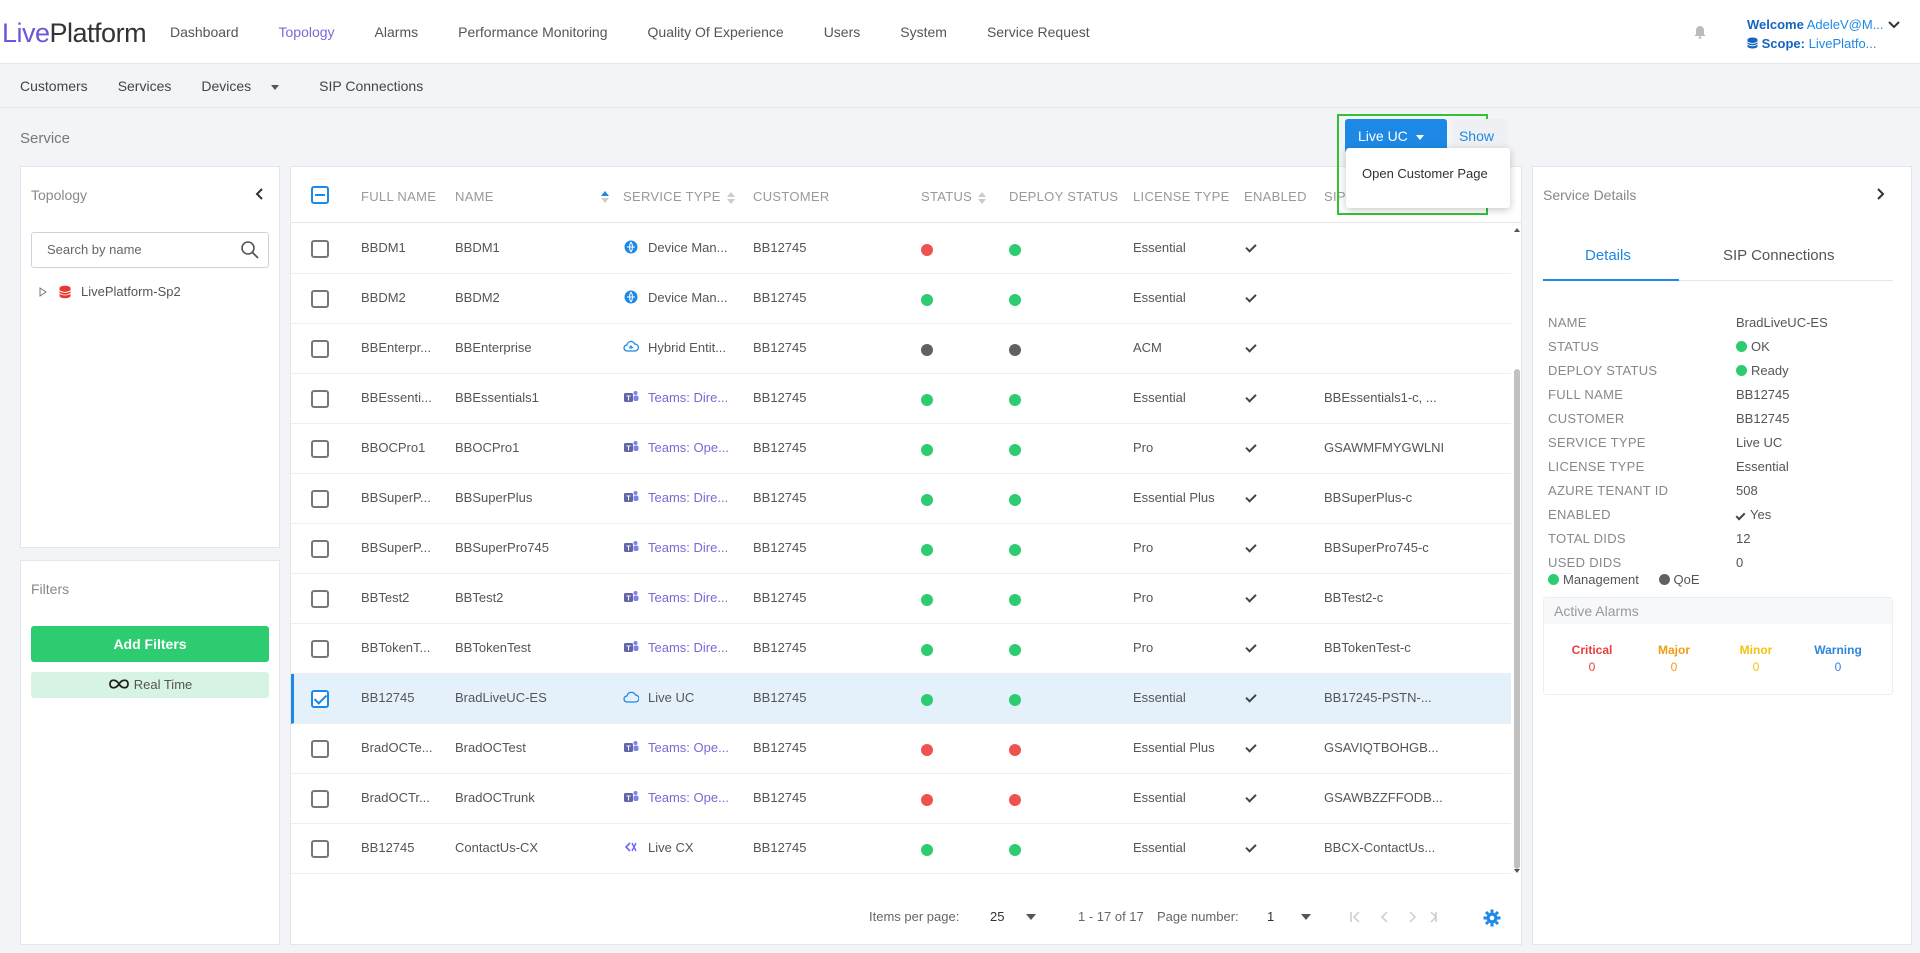 The width and height of the screenshot is (1920, 953). Describe the element at coordinates (1517, 871) in the screenshot. I see `scroll-down-icon` at that location.